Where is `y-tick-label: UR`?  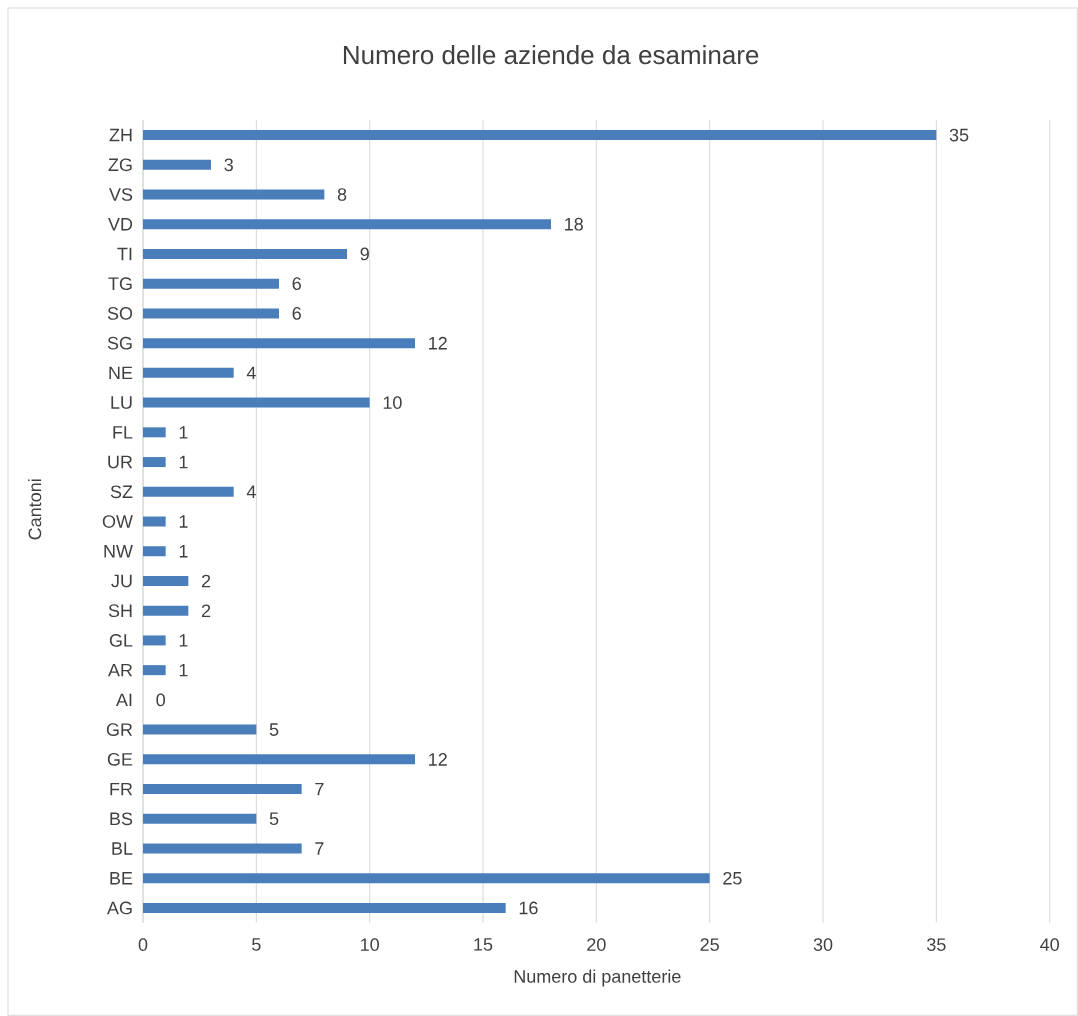 y-tick-label: UR is located at coordinates (120, 462).